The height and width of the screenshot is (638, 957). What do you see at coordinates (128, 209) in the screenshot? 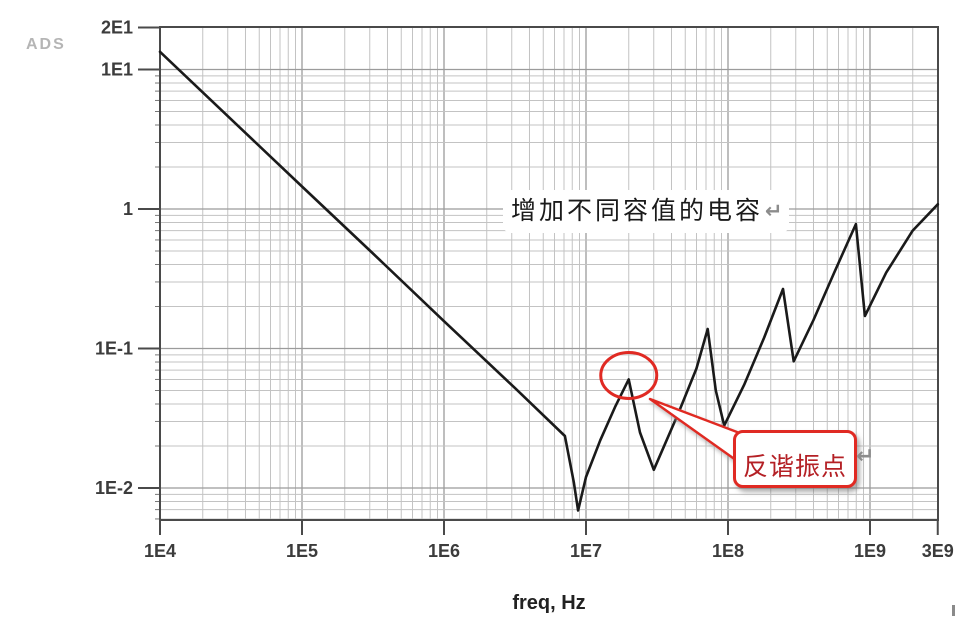
I see `y-tick-label: 1` at bounding box center [128, 209].